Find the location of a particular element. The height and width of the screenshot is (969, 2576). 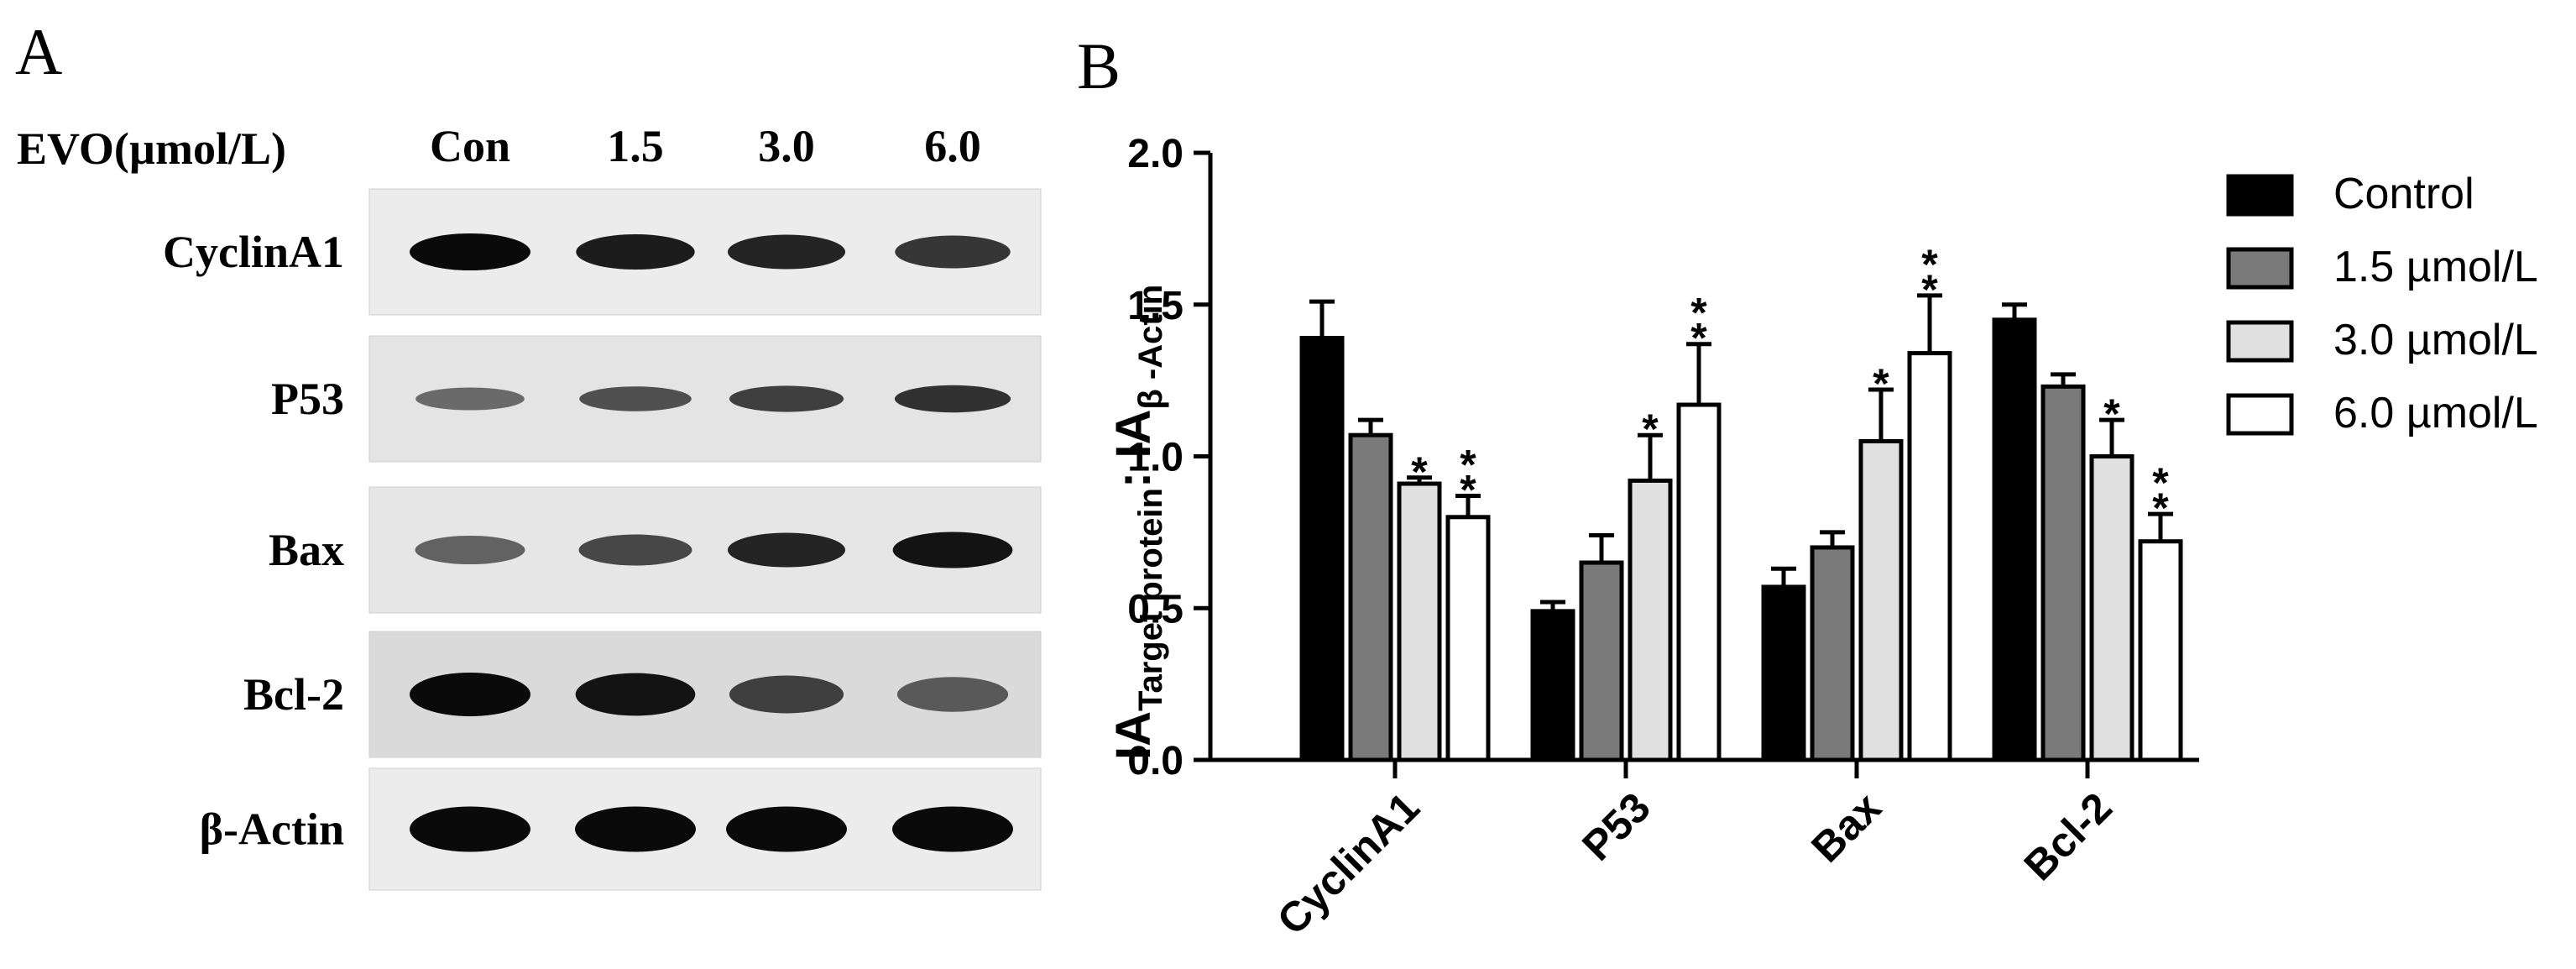

legend: Control 1.5 µmol/L 3.0 µmol/L 6.0 µmol/L is located at coordinates (2382, 303).